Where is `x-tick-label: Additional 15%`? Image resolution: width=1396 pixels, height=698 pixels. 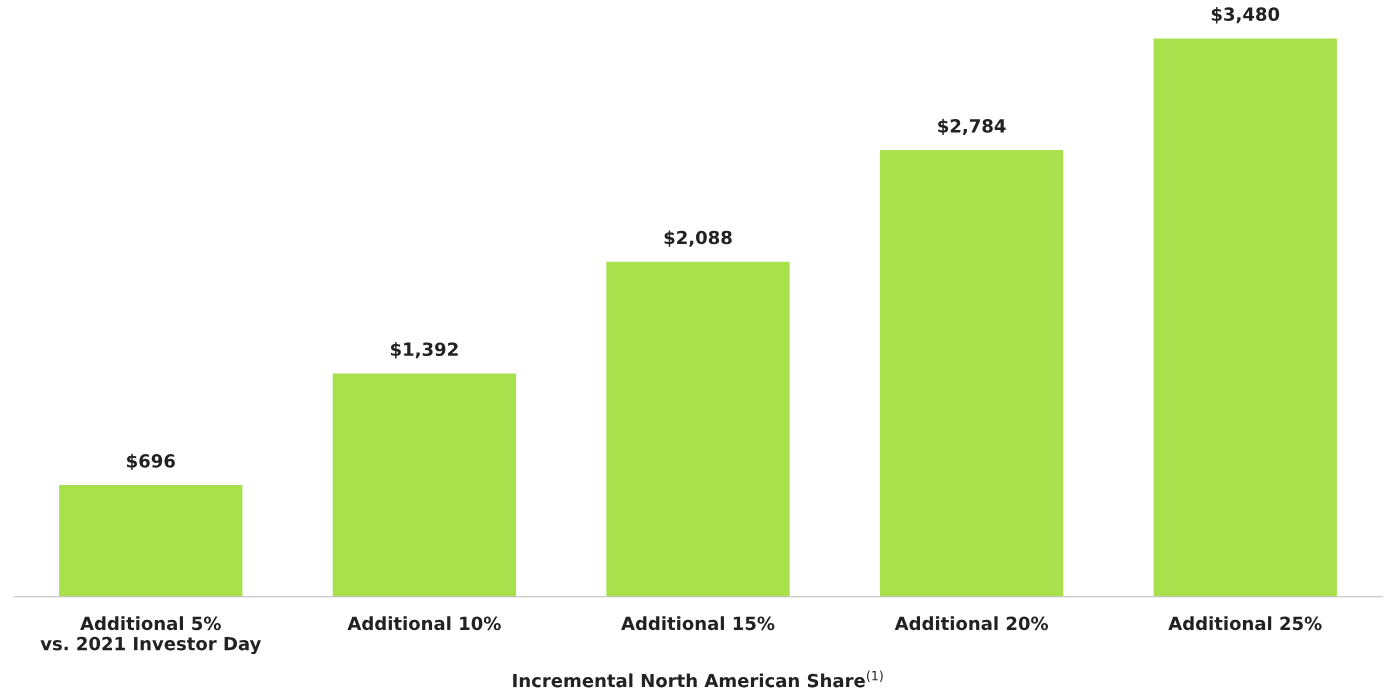
x-tick-label: Additional 15% is located at coordinates (698, 623).